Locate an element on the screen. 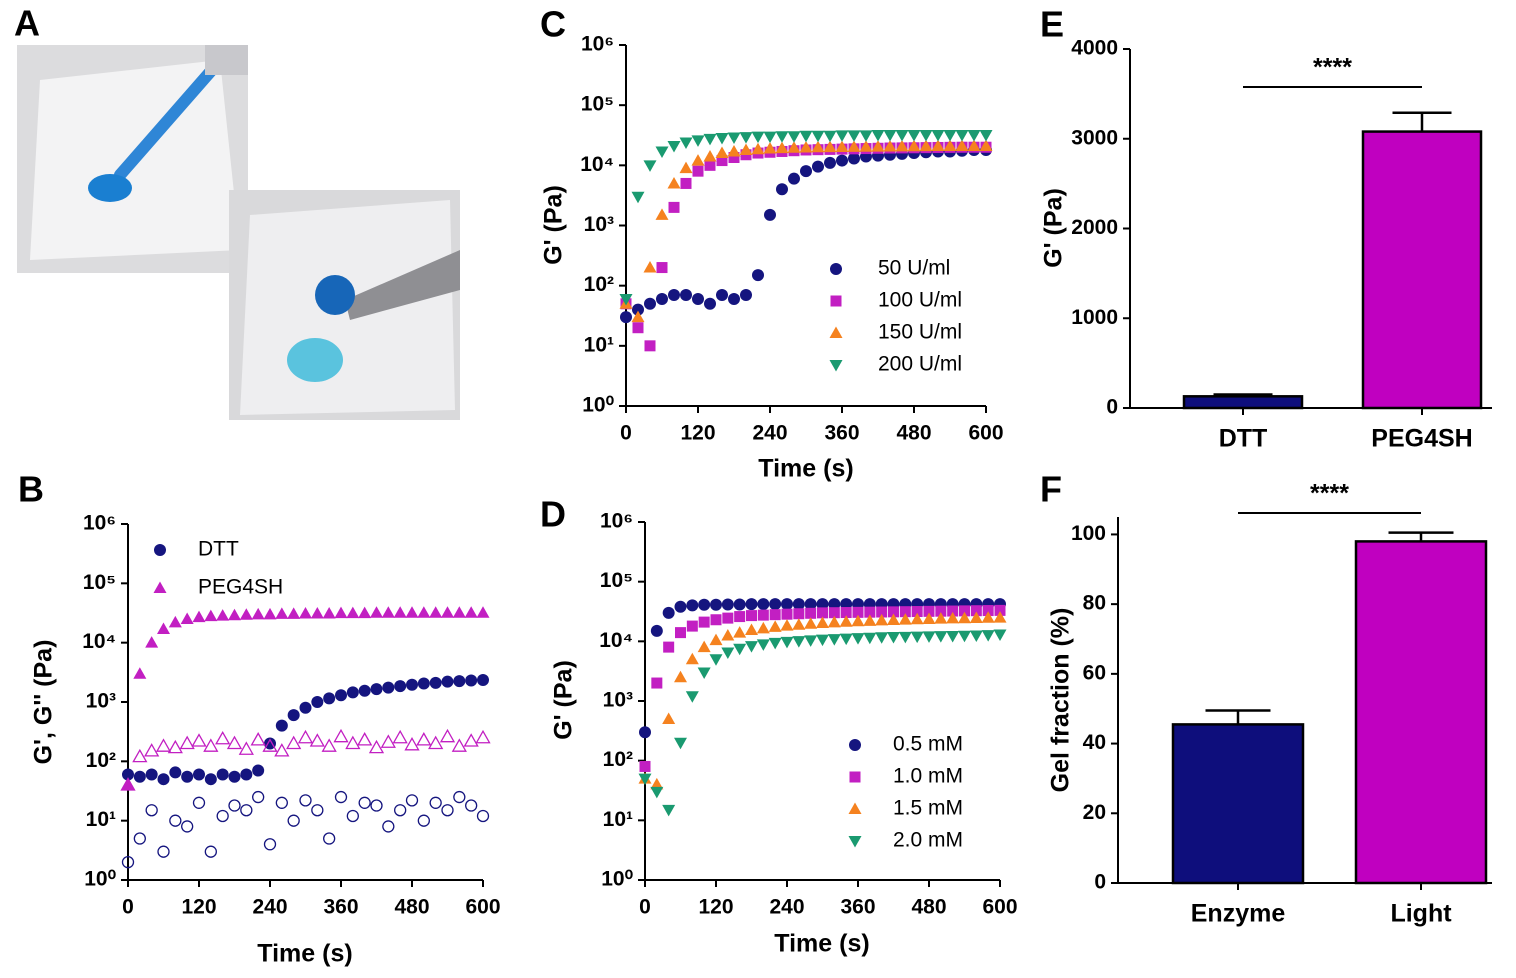 Image resolution: width=1516 pixels, height=978 pixels. y-tick-label: 2000 is located at coordinates (1094, 227).